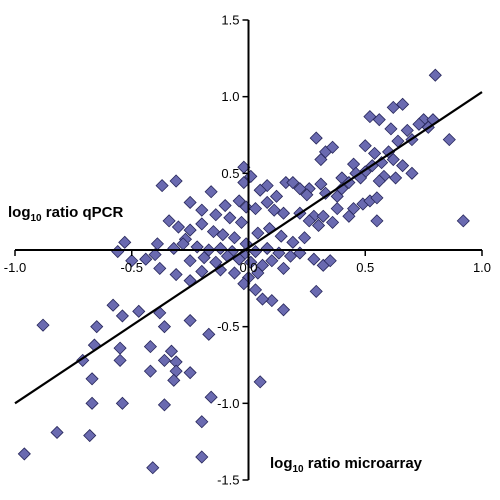 The image size is (500, 500). What do you see at coordinates (363, 463) in the screenshot?
I see `x-axis-label-text: ratio microarray` at bounding box center [363, 463].